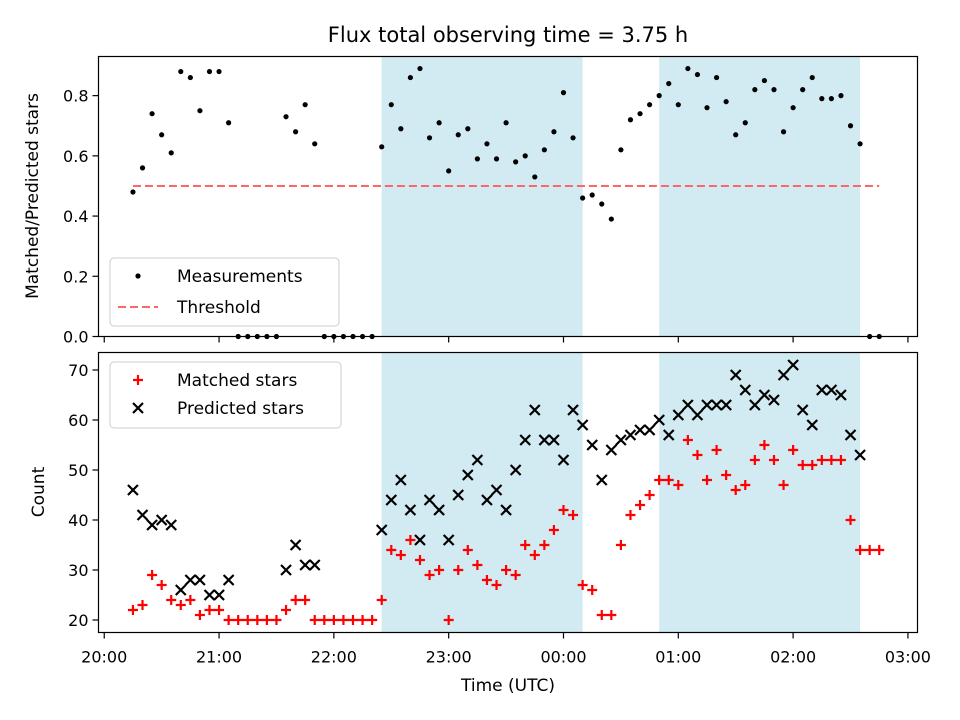 Image resolution: width=960 pixels, height=720 pixels. I want to click on x-axis-label: Time (UTC), so click(507, 686).